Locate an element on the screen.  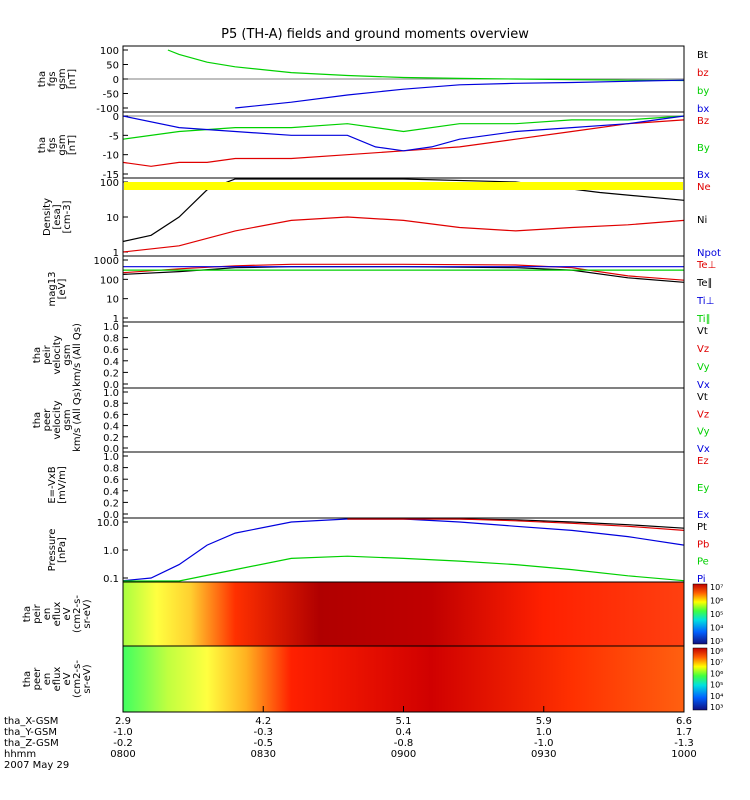
ylabel-p4-0: mag13 is located at coordinates (52, 289).